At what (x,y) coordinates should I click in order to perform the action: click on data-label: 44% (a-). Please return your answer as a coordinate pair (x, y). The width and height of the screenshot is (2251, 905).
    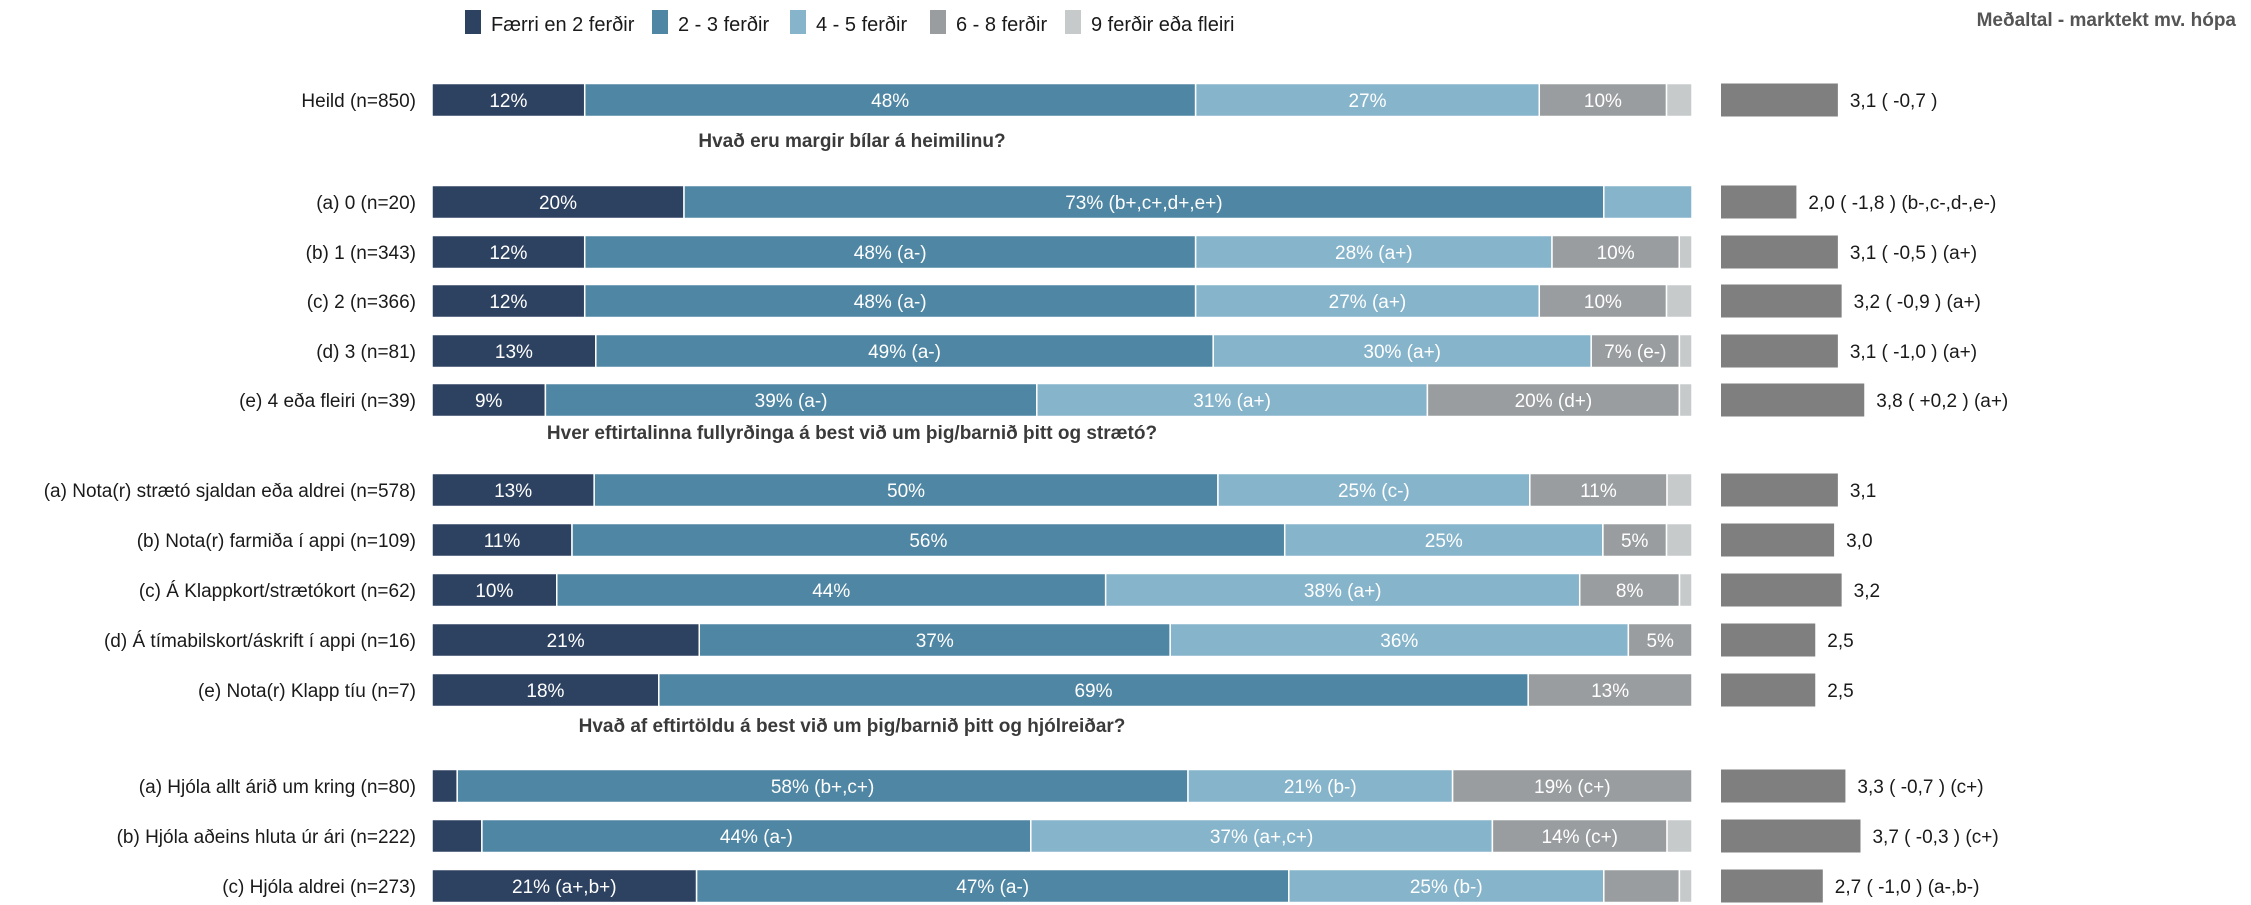
    Looking at the image, I should click on (756, 837).